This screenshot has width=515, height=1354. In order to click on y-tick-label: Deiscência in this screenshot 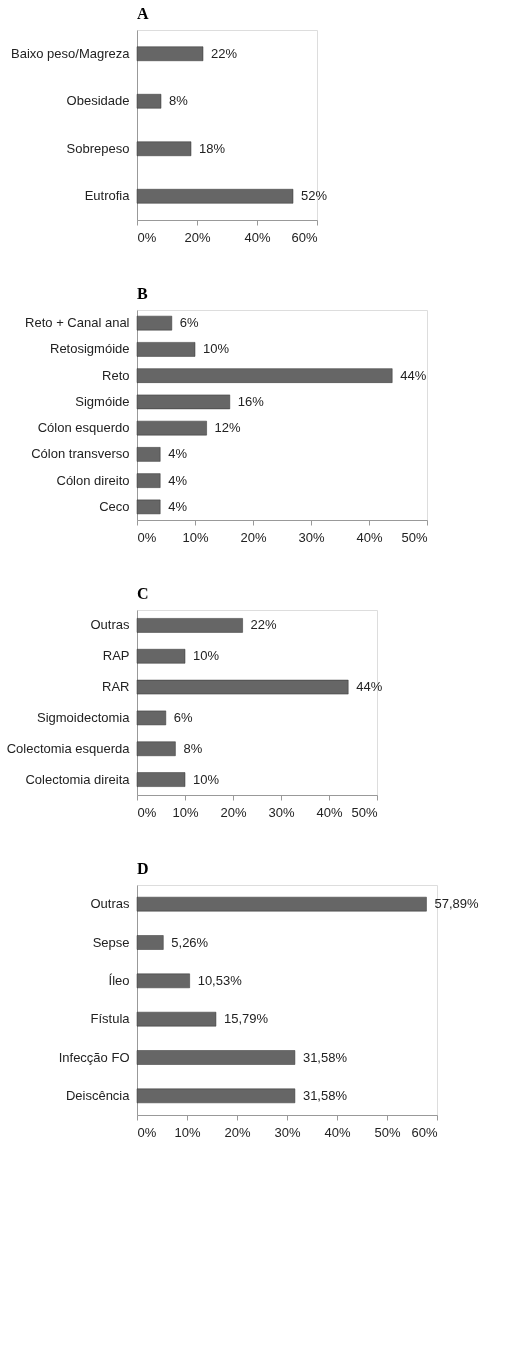, I will do `click(98, 1095)`.